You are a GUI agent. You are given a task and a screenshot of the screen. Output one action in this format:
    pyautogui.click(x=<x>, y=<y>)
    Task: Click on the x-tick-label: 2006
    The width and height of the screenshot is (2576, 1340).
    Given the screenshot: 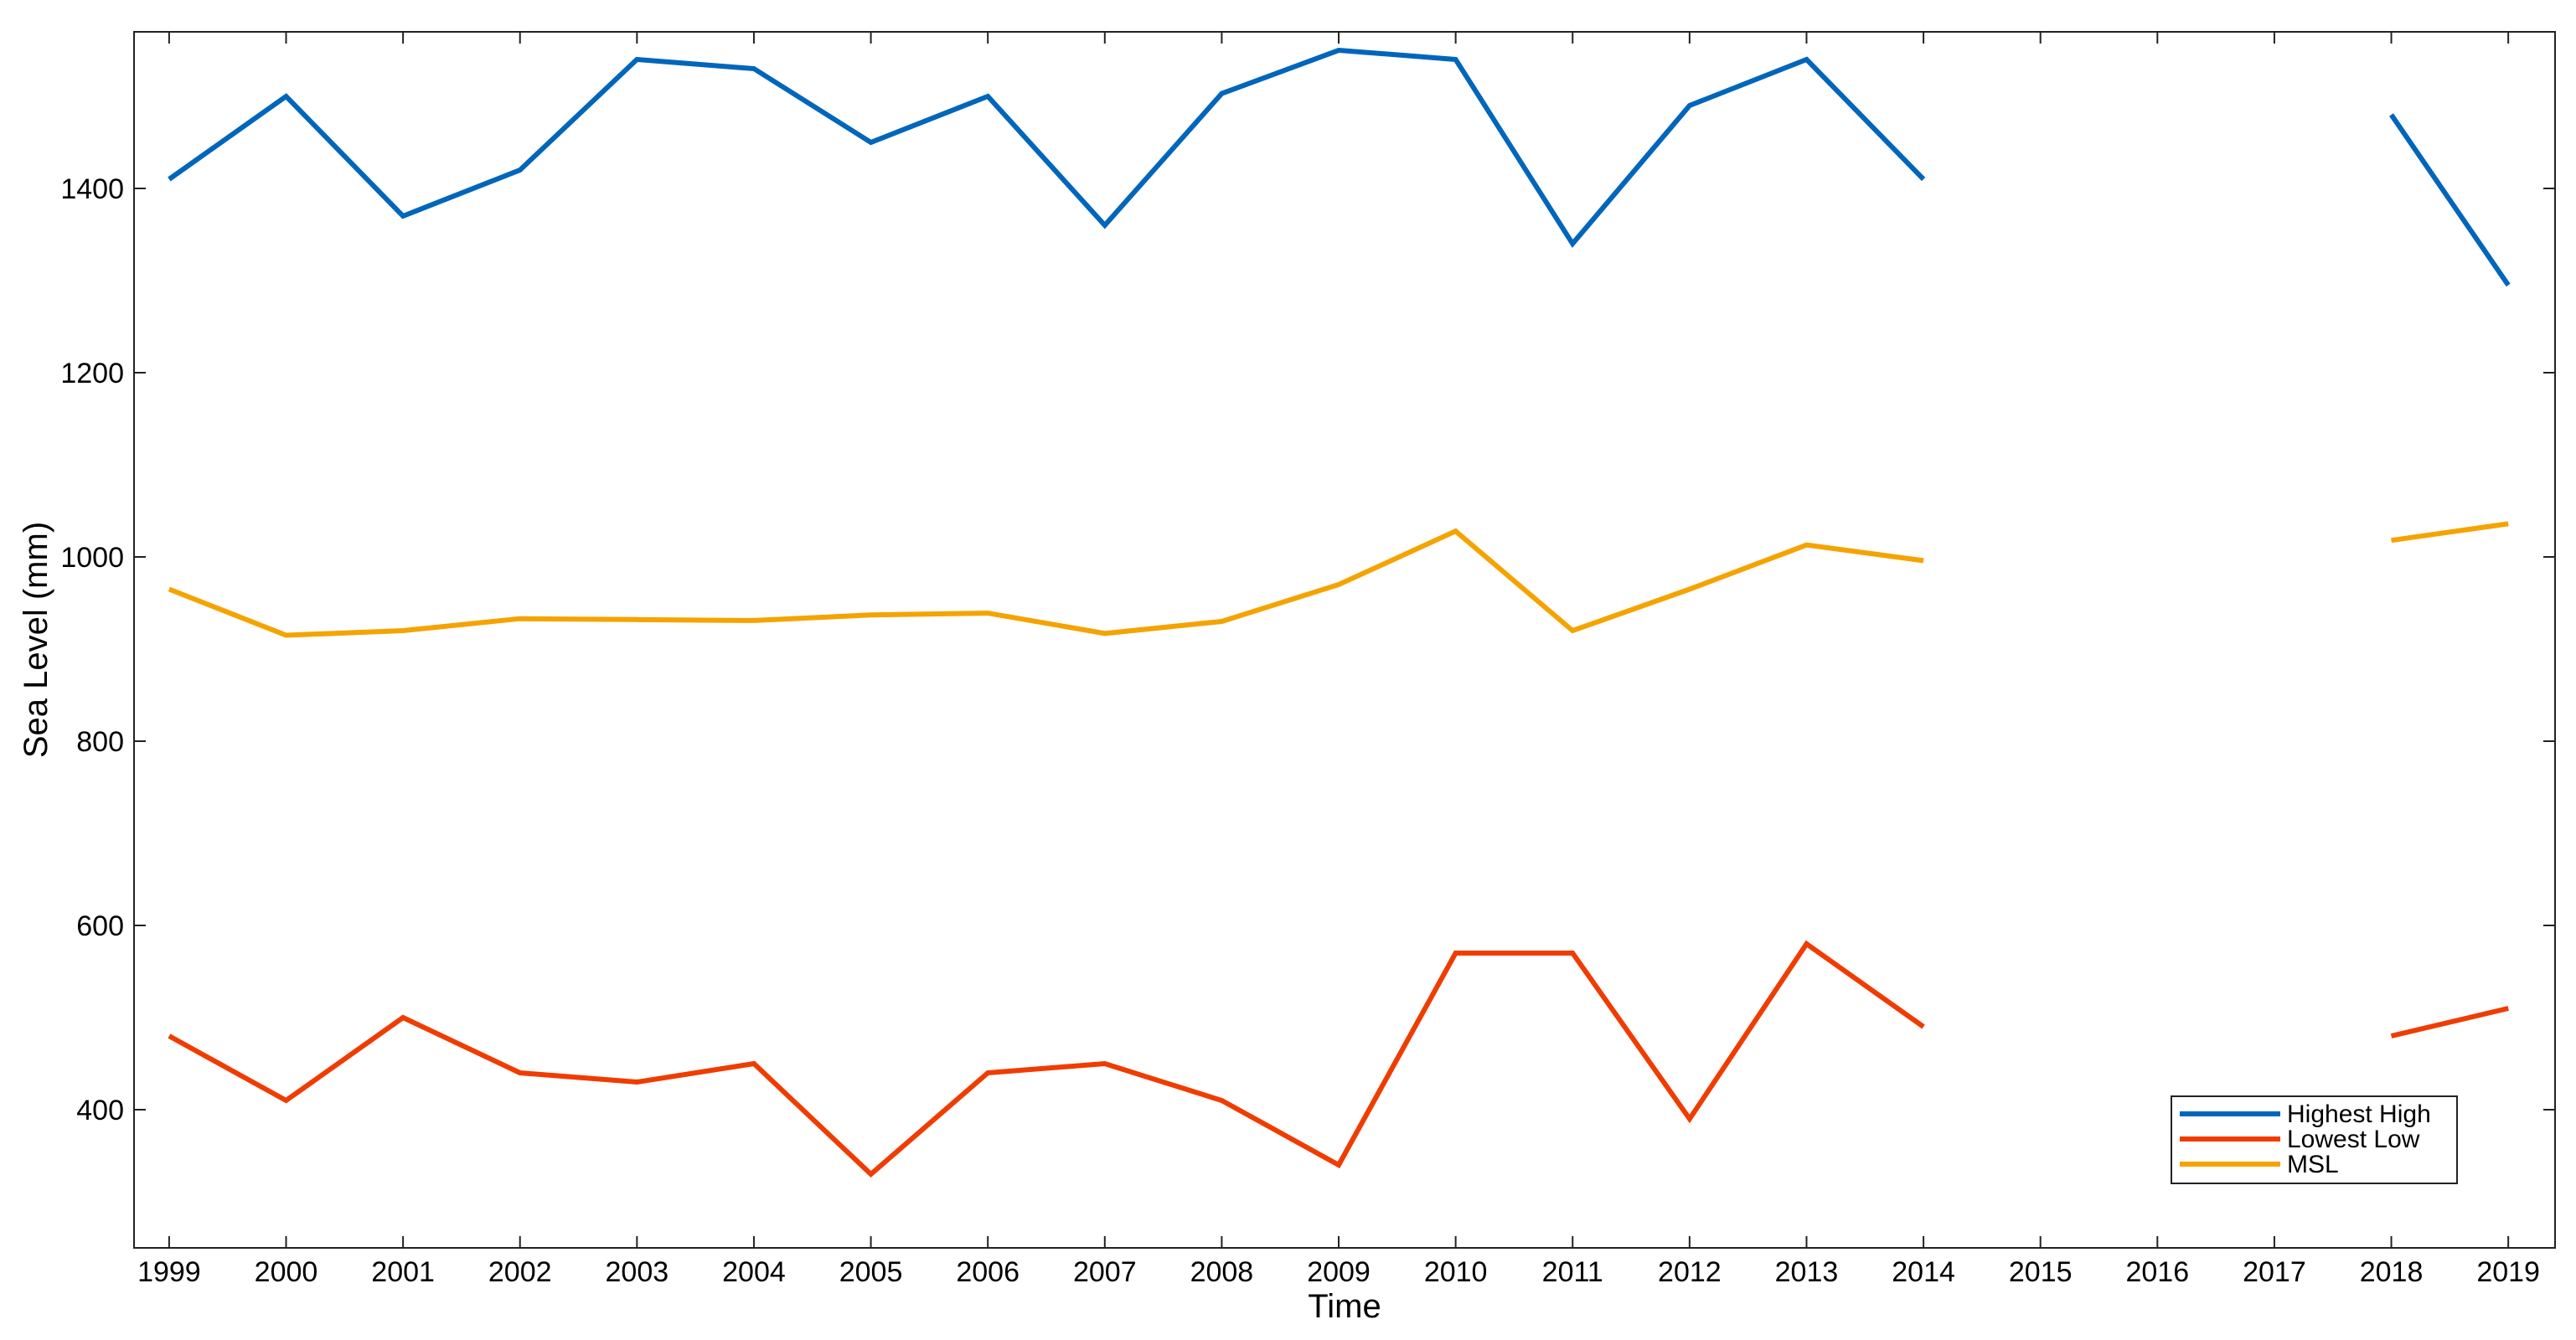 What is the action you would take?
    pyautogui.click(x=988, y=1272)
    